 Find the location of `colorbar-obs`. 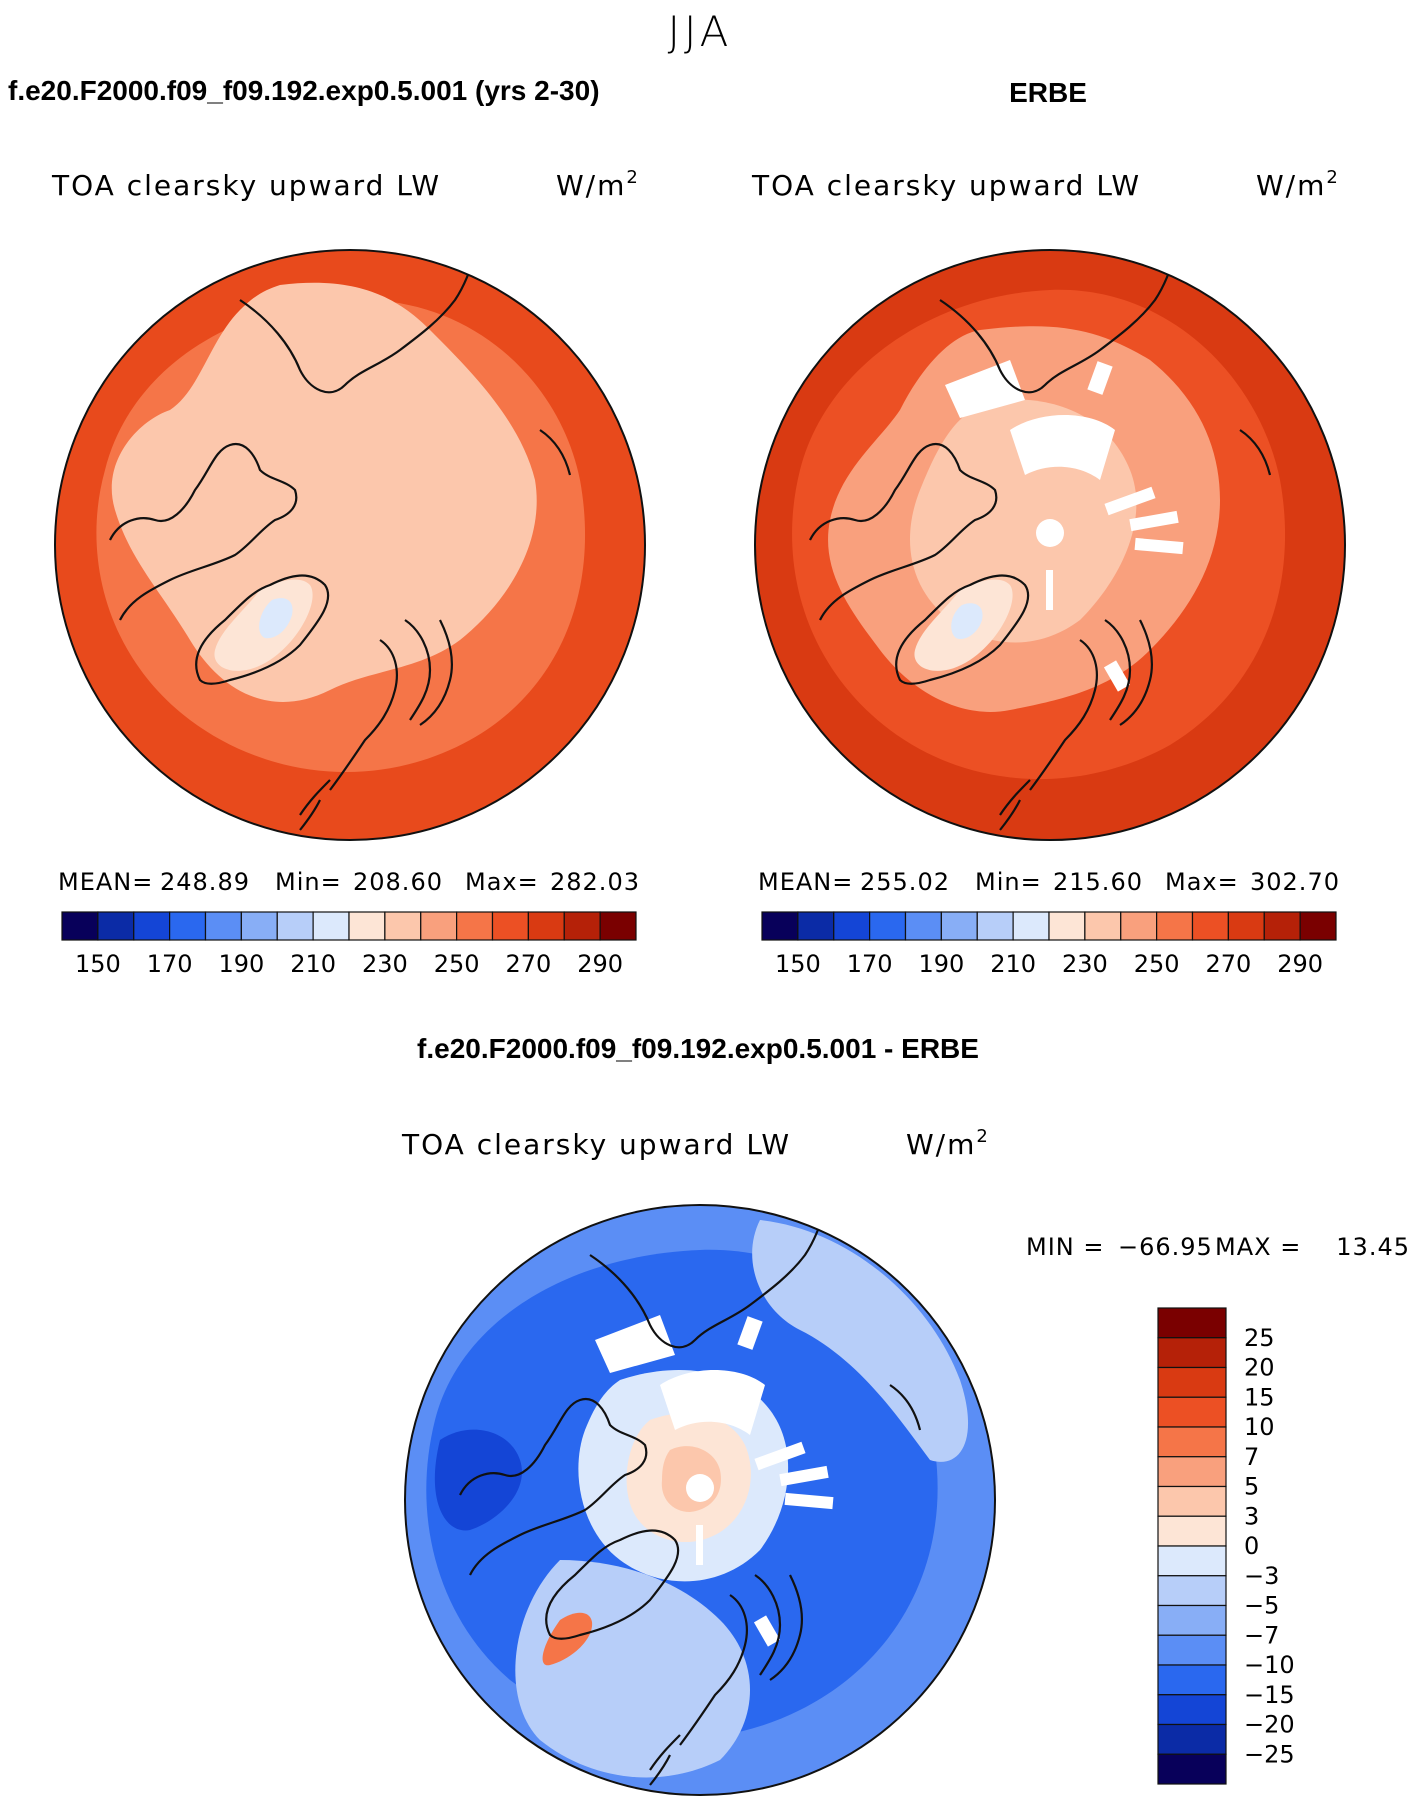

colorbar-obs is located at coordinates (1049, 926).